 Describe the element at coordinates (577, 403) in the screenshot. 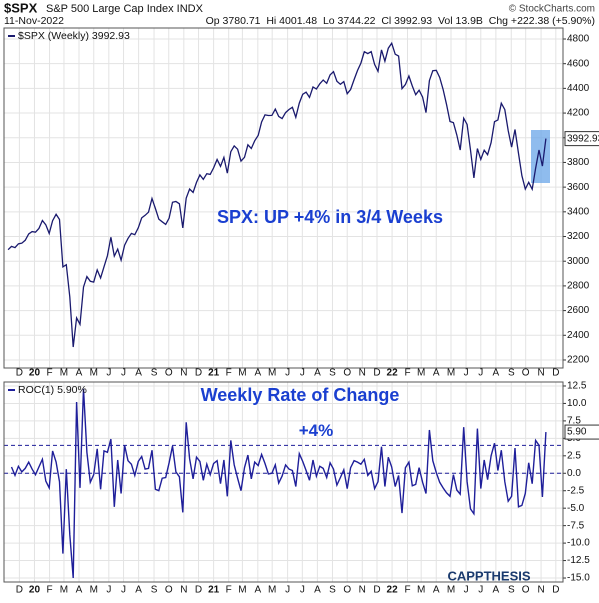

I see `y-tick-label: 10.0` at that location.